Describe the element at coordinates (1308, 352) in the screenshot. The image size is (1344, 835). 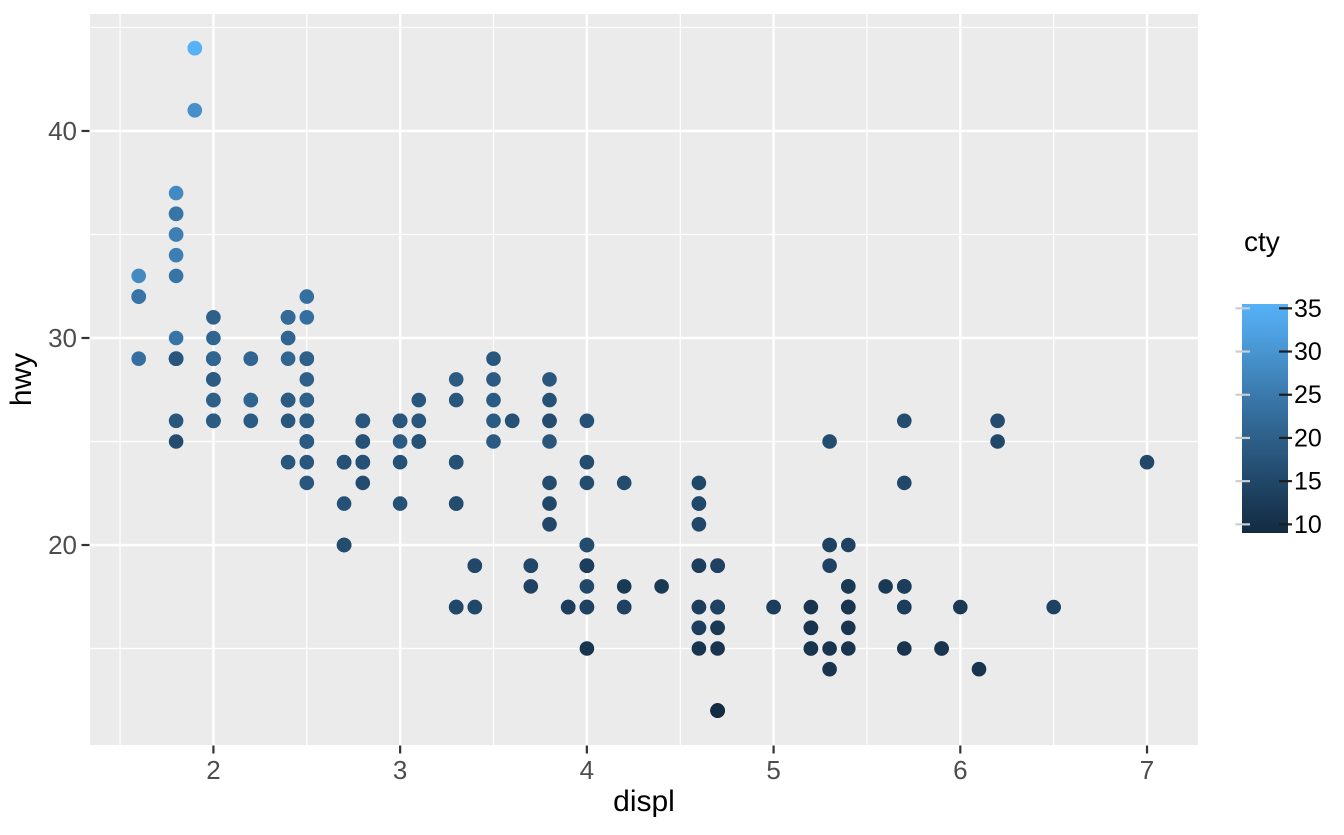
I see `legend-tick-label: 30` at that location.